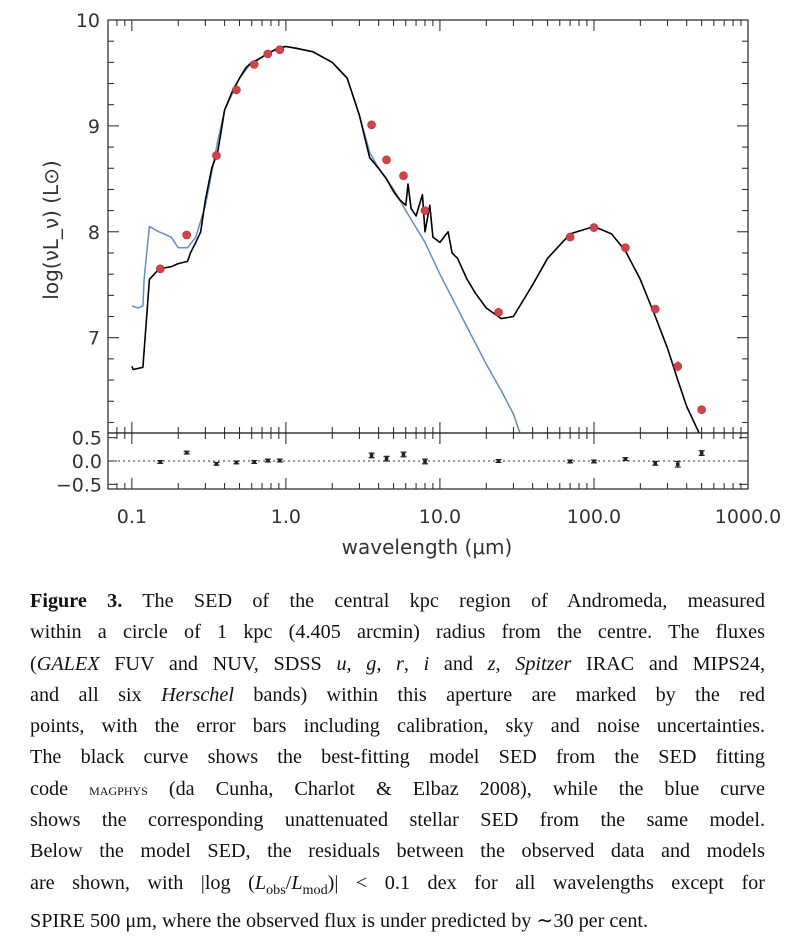 Image resolution: width=788 pixels, height=937 pixels. I want to click on residual-panel: 0.50.0−0.5, so click(402, 462).